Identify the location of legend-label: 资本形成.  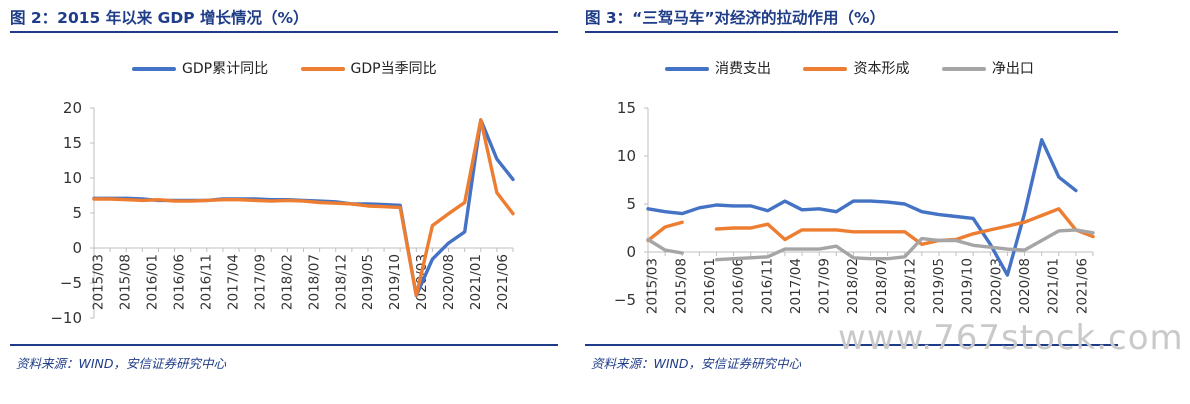
(881, 69).